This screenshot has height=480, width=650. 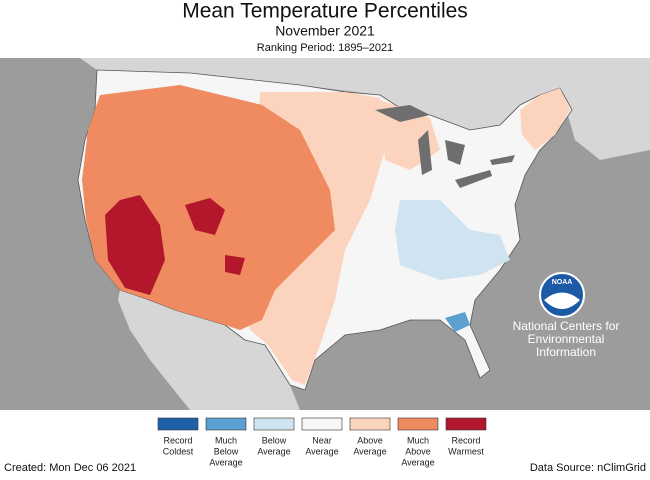 What do you see at coordinates (209, 350) in the screenshot?
I see `mexico` at bounding box center [209, 350].